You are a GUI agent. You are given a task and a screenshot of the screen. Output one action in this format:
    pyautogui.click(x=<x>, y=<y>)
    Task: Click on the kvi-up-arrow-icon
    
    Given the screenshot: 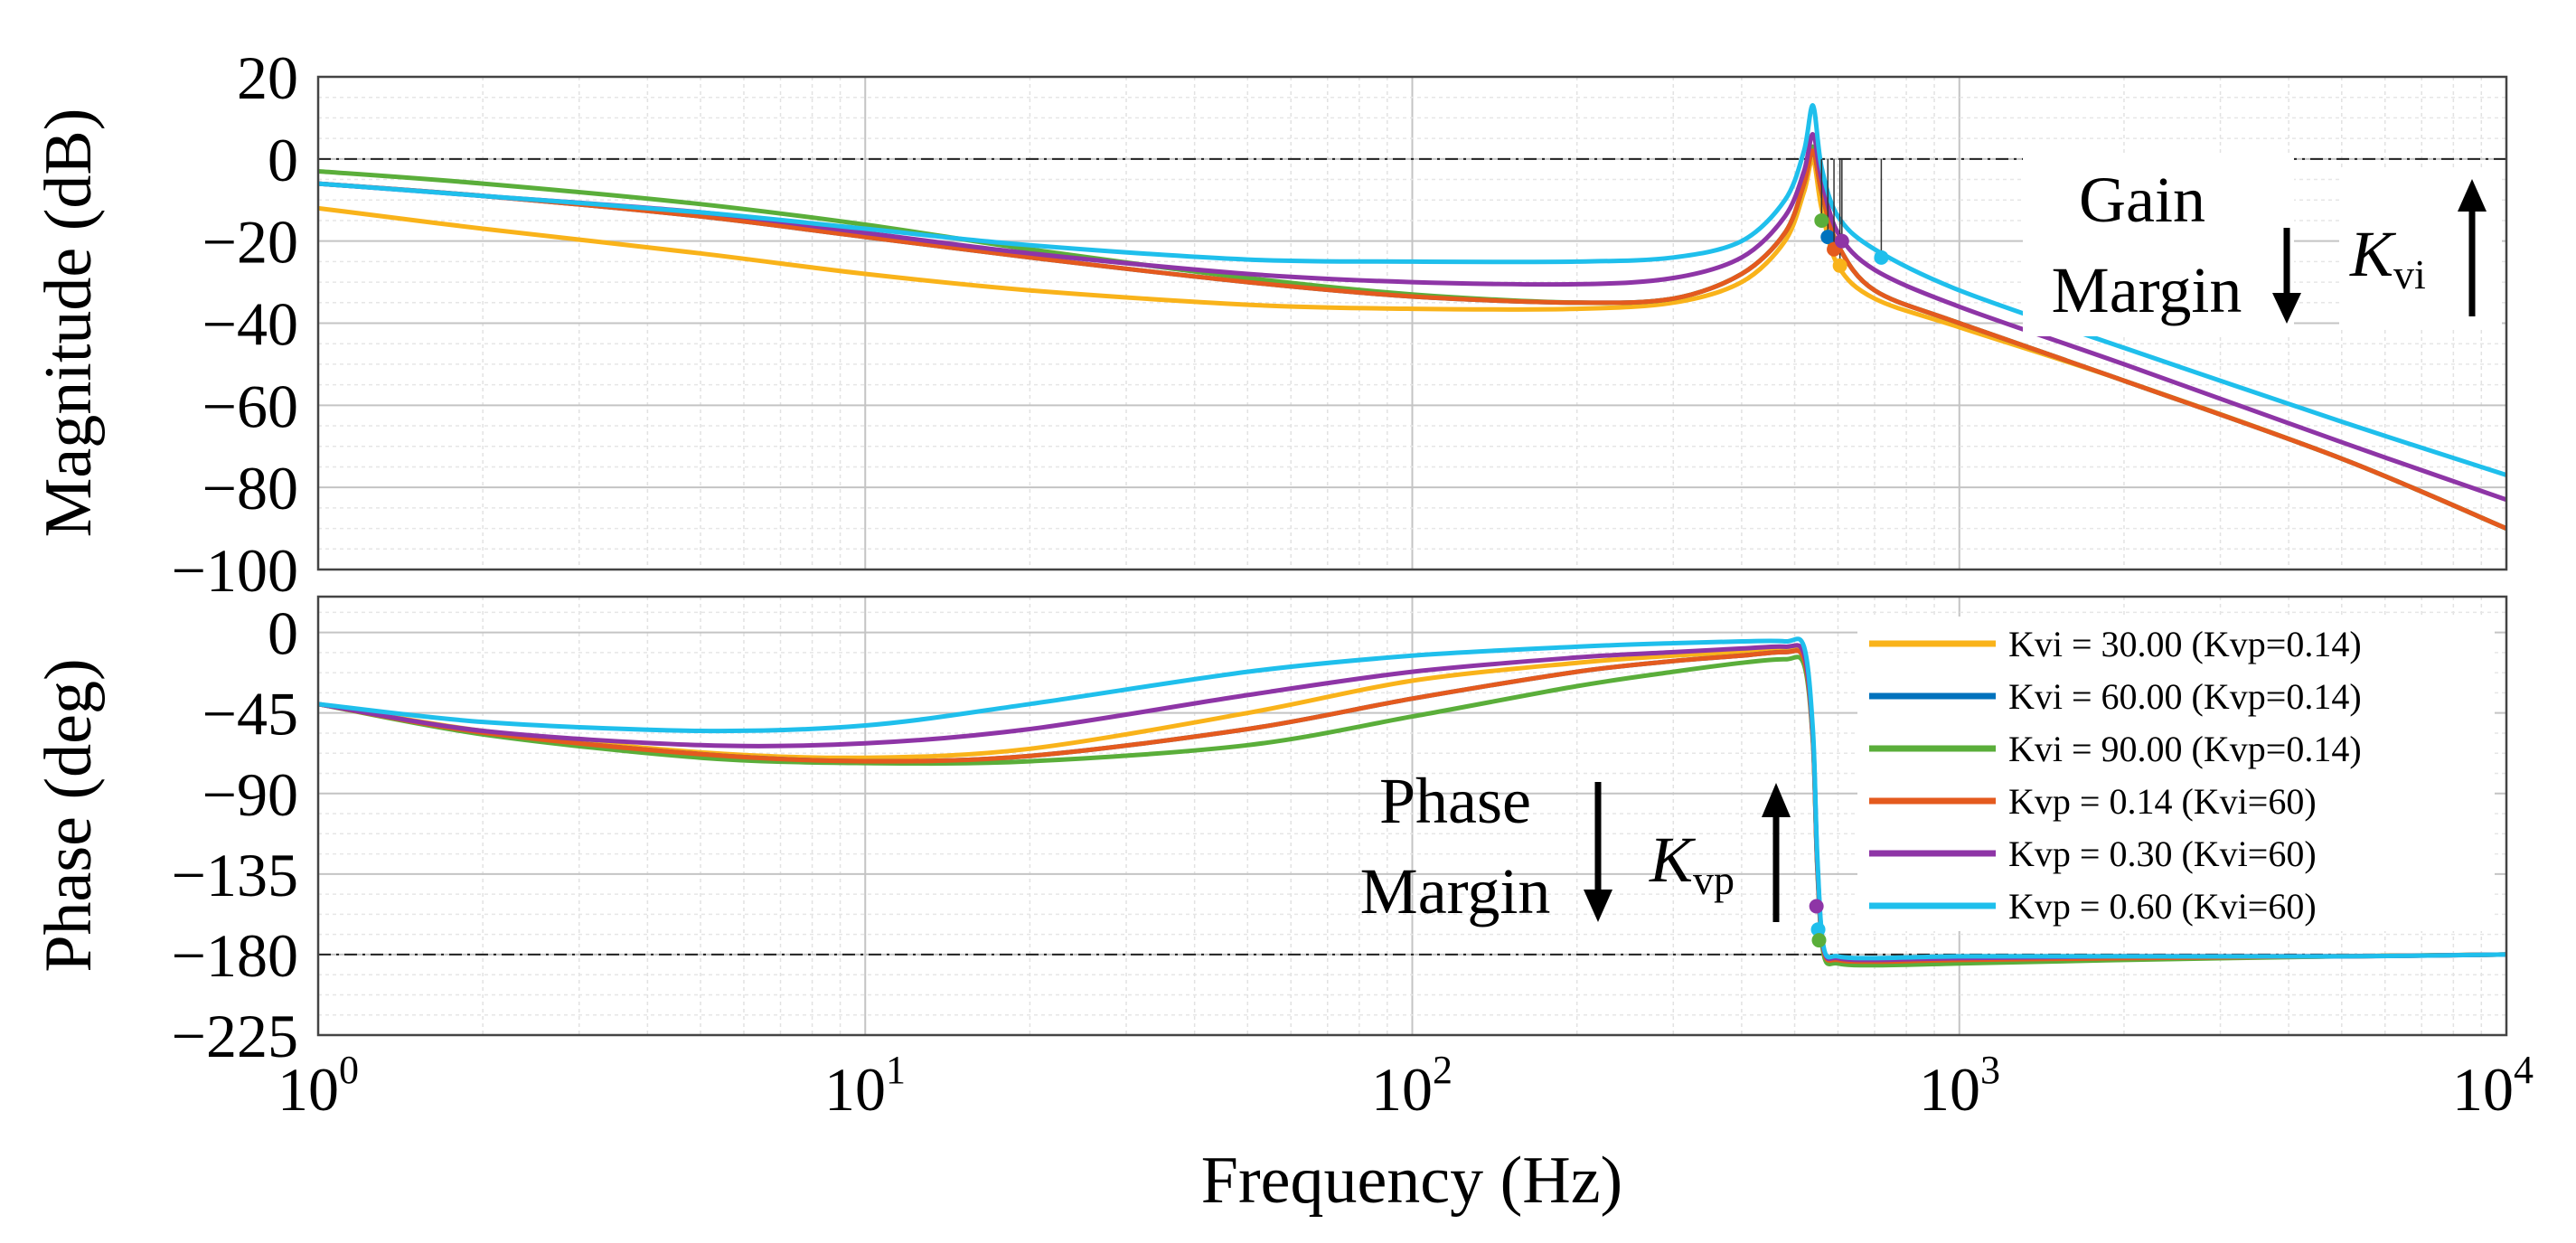 What is the action you would take?
    pyautogui.click(x=2472, y=195)
    